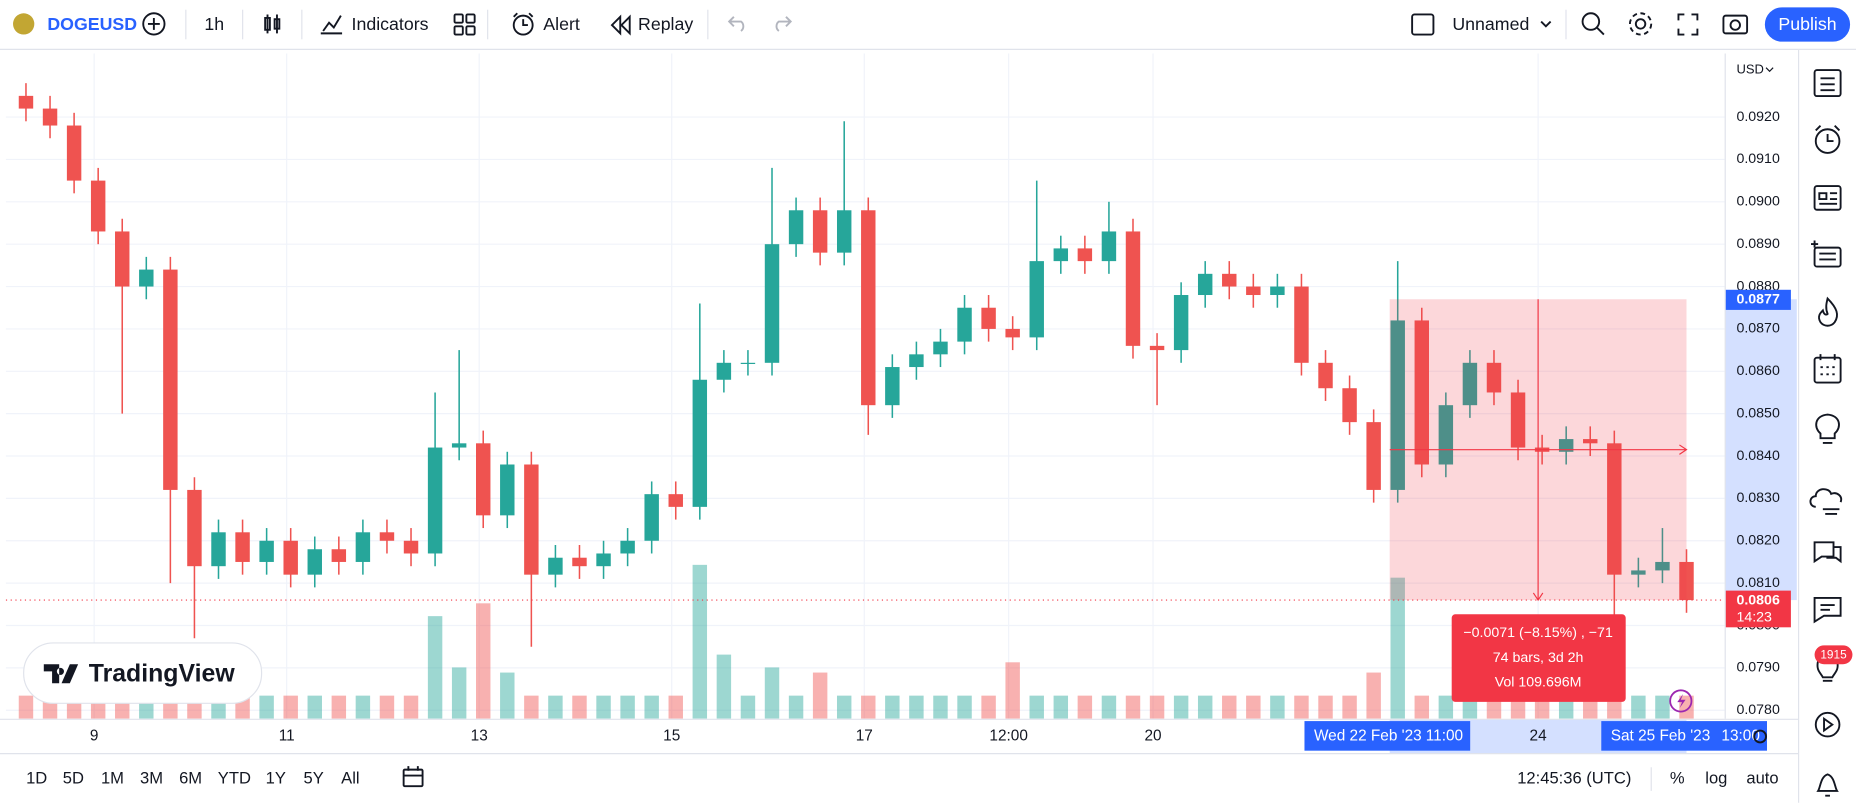 This screenshot has height=803, width=1856. Describe the element at coordinates (1758, 710) in the screenshot. I see `y-tick-label: 0.0780` at that location.